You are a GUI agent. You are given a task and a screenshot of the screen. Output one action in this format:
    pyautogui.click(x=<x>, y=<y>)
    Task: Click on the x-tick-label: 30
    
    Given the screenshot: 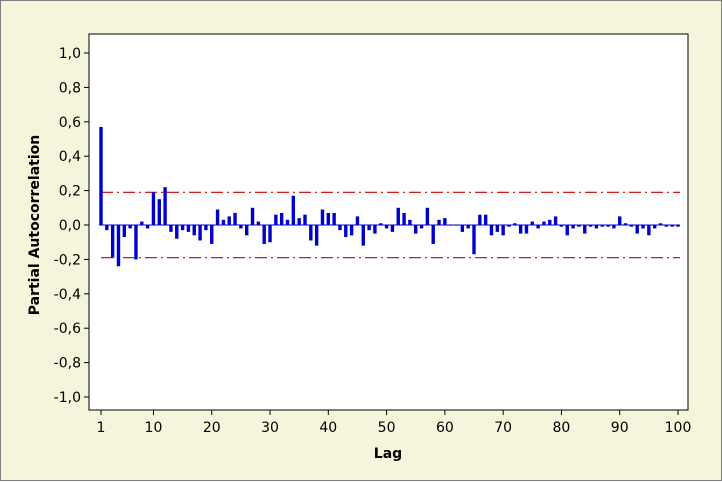 What is the action you would take?
    pyautogui.click(x=270, y=428)
    